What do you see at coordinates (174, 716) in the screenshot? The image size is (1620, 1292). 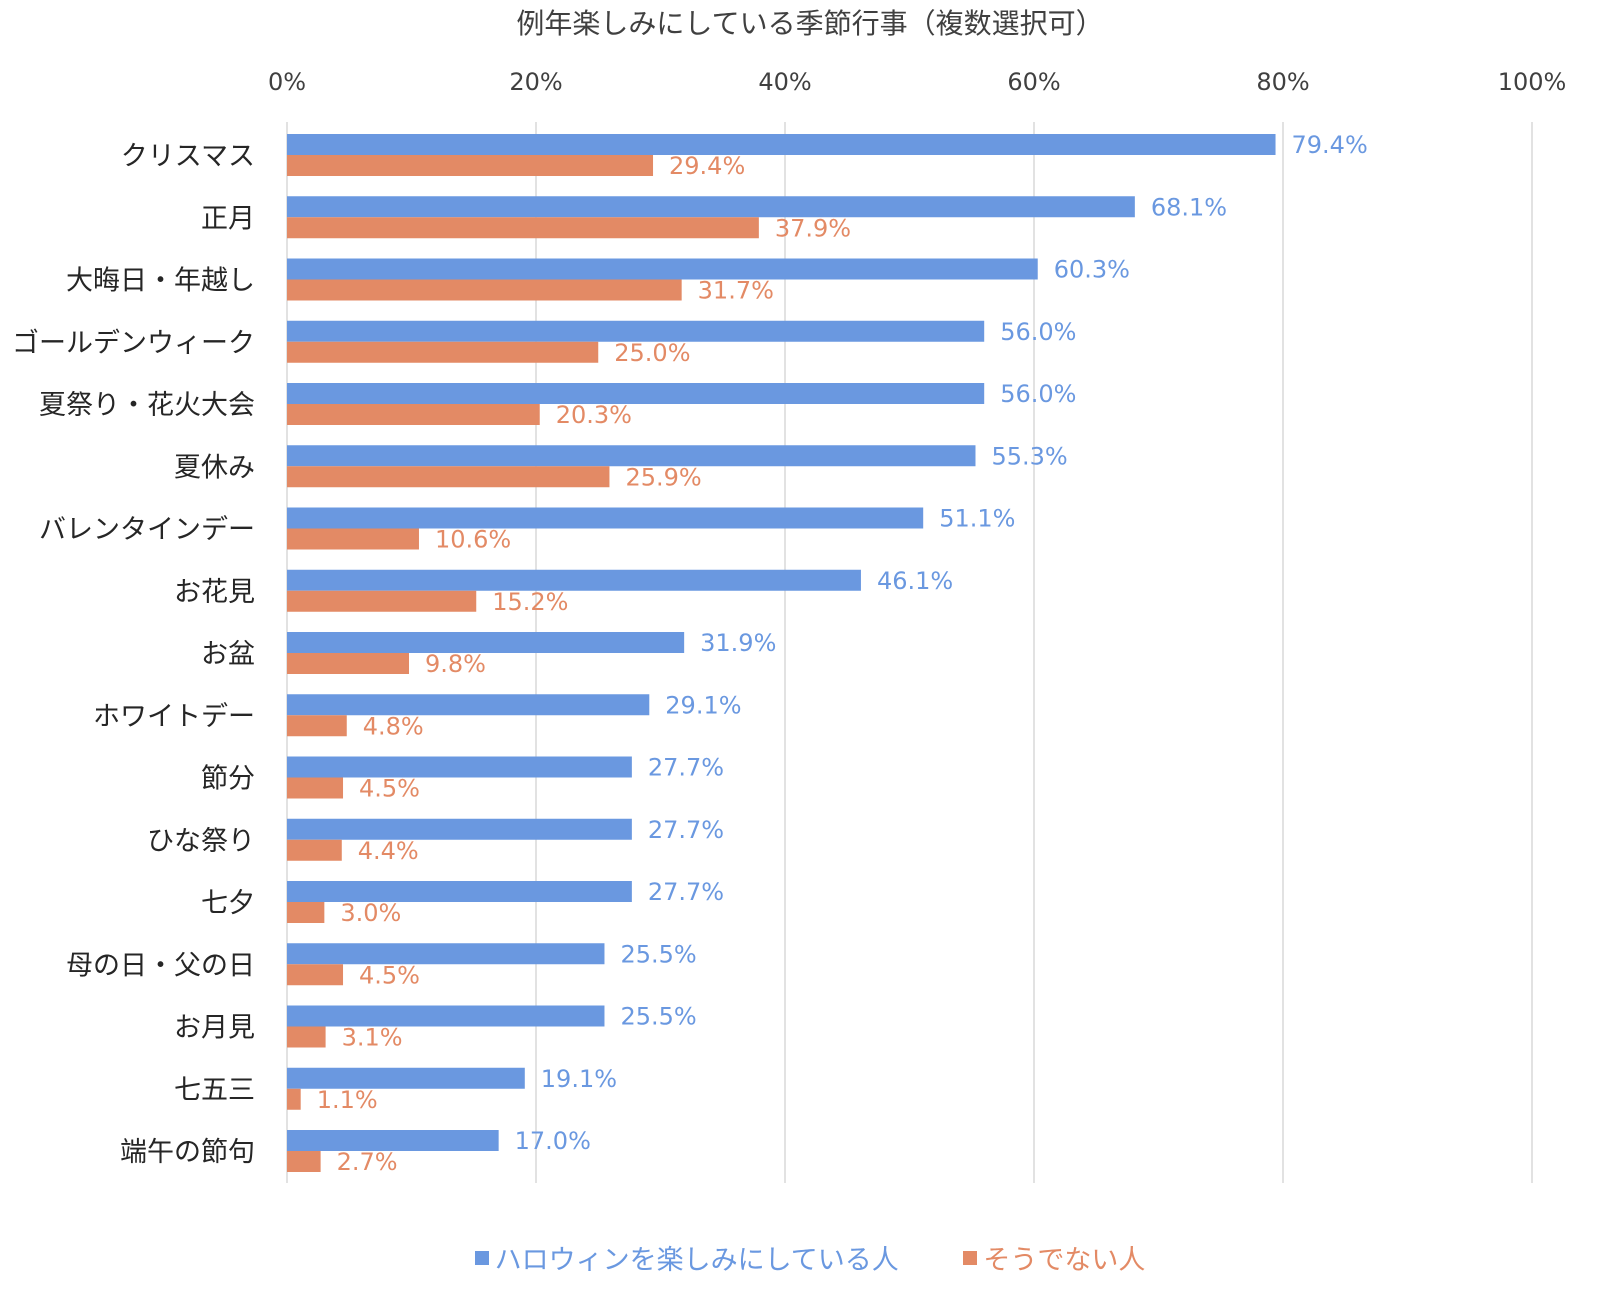 I see `category-label: ホワイトデー` at bounding box center [174, 716].